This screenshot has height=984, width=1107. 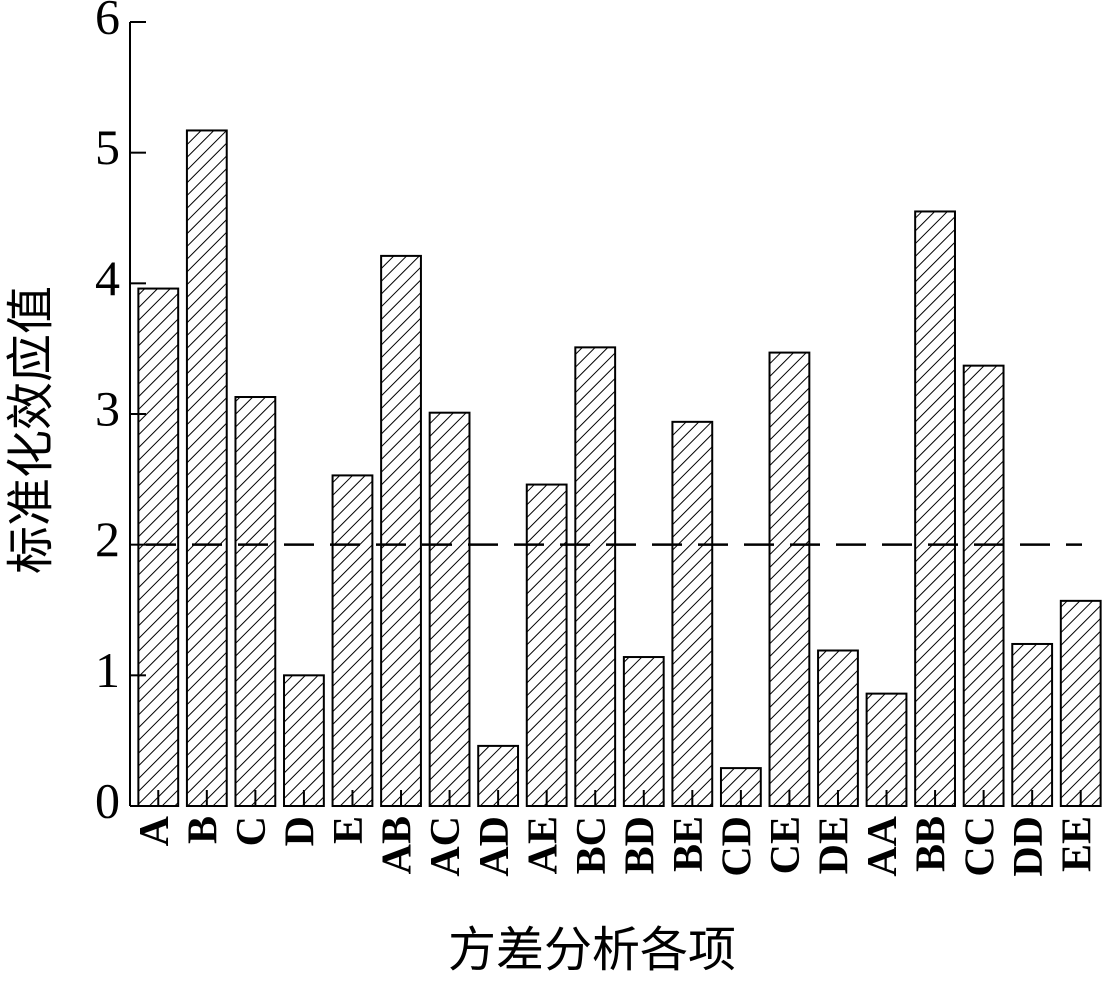 I want to click on x-tick-label: AC, so click(x=446, y=846).